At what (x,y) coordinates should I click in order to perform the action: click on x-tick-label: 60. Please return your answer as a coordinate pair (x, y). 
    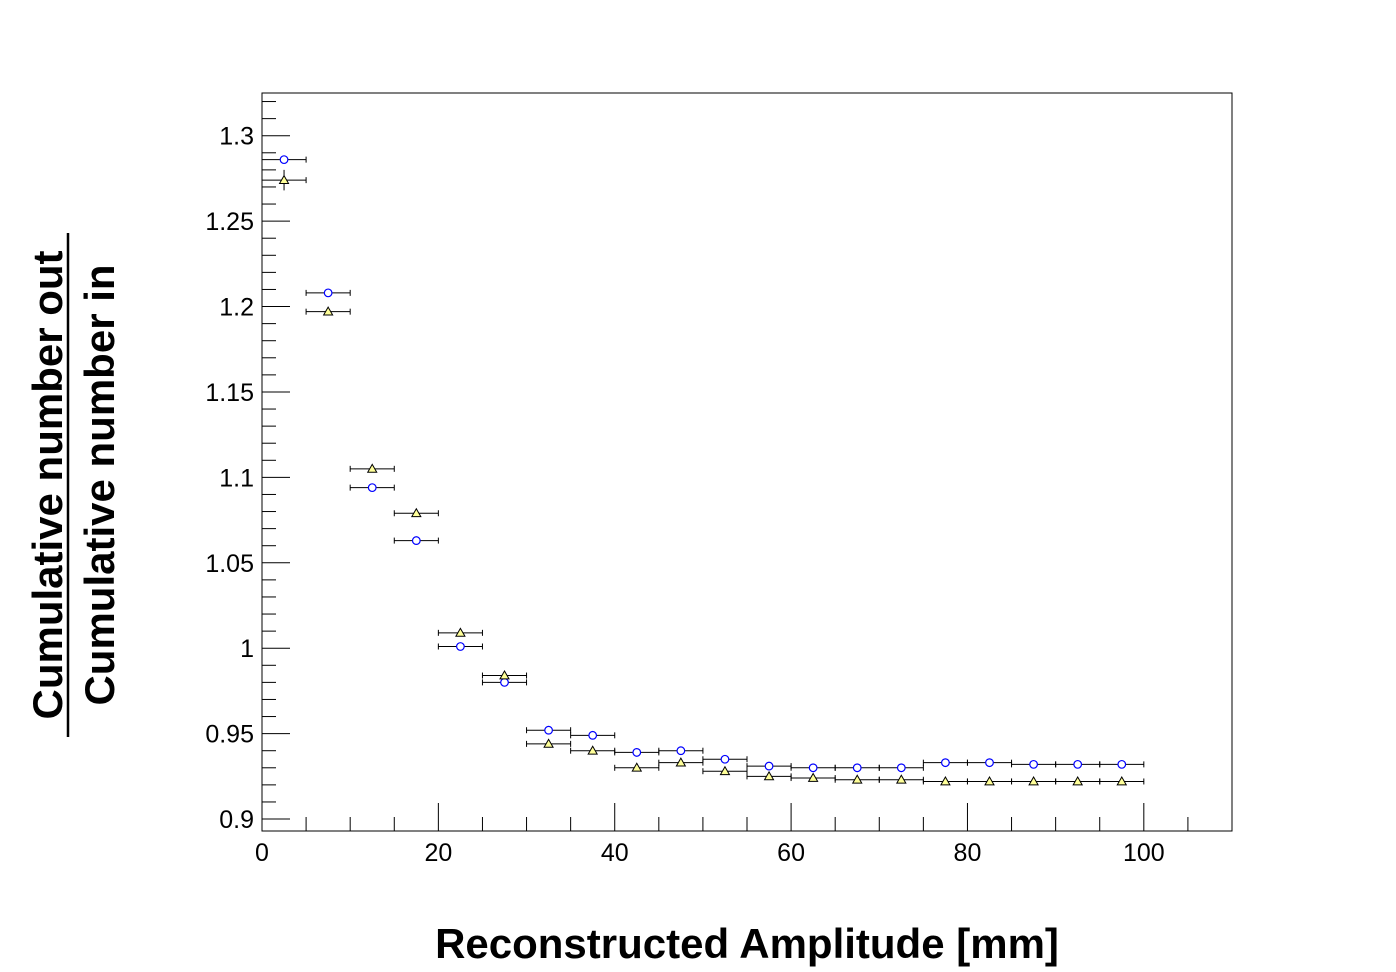
    Looking at the image, I should click on (791, 853).